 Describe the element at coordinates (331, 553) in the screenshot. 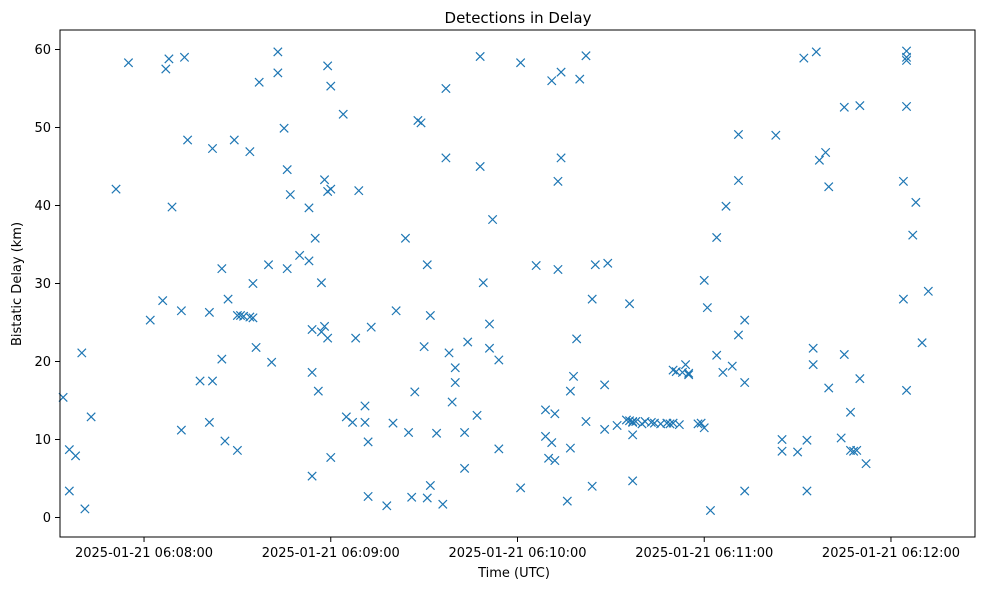

I see `x-tick-label: 2025-01-21 06:09:00` at that location.